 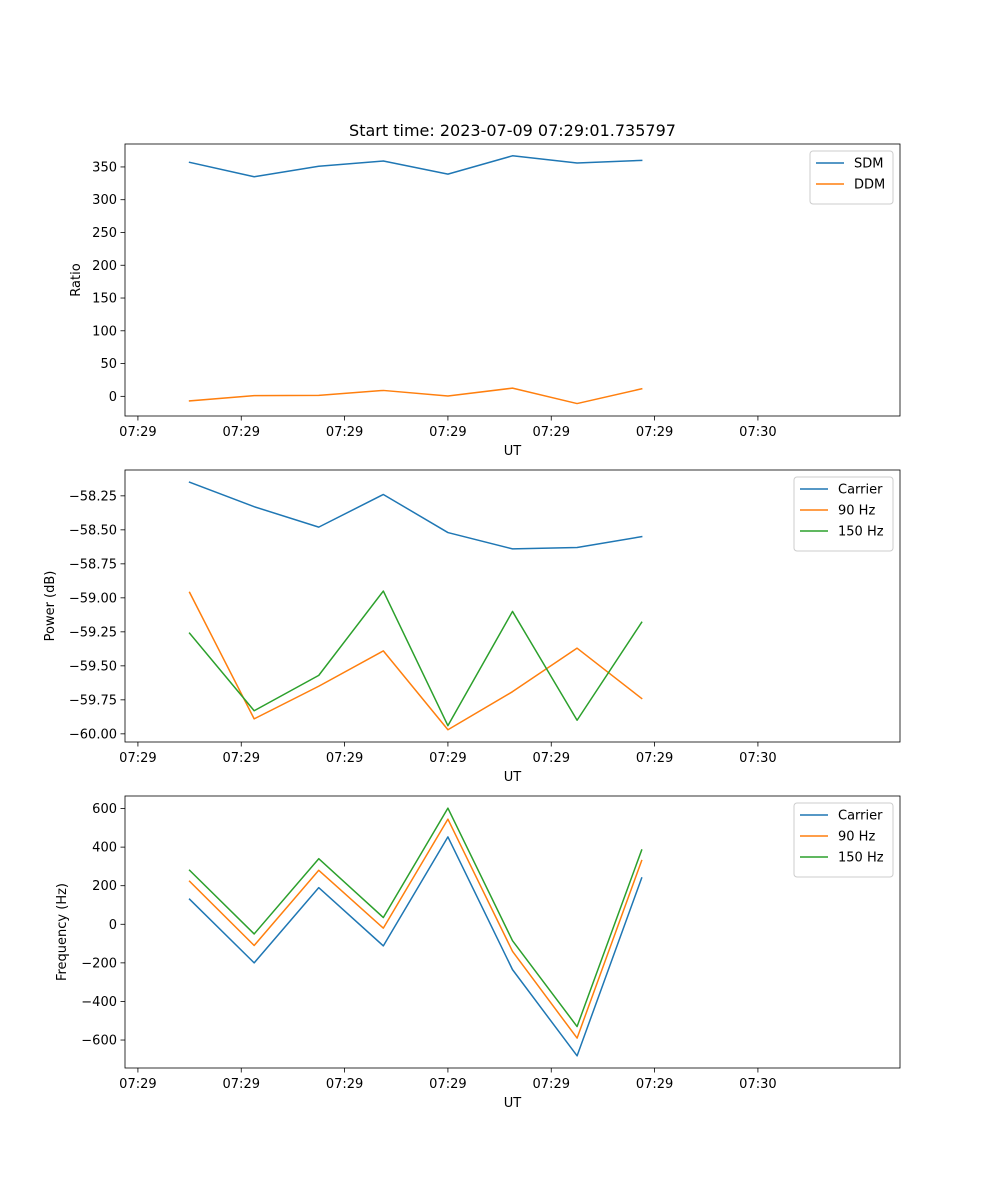 I want to click on y-tick-label: −600, so click(x=99, y=1041).